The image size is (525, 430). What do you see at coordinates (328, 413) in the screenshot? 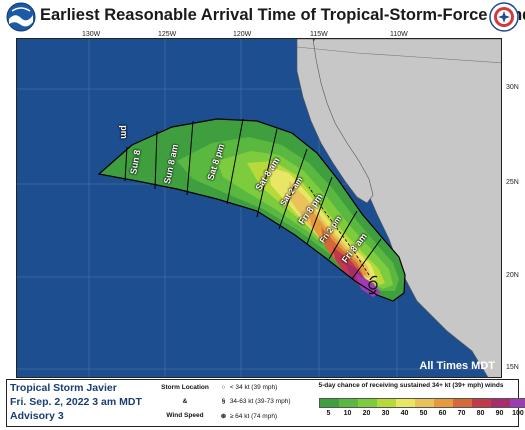
I see `probability-label: 5` at bounding box center [328, 413].